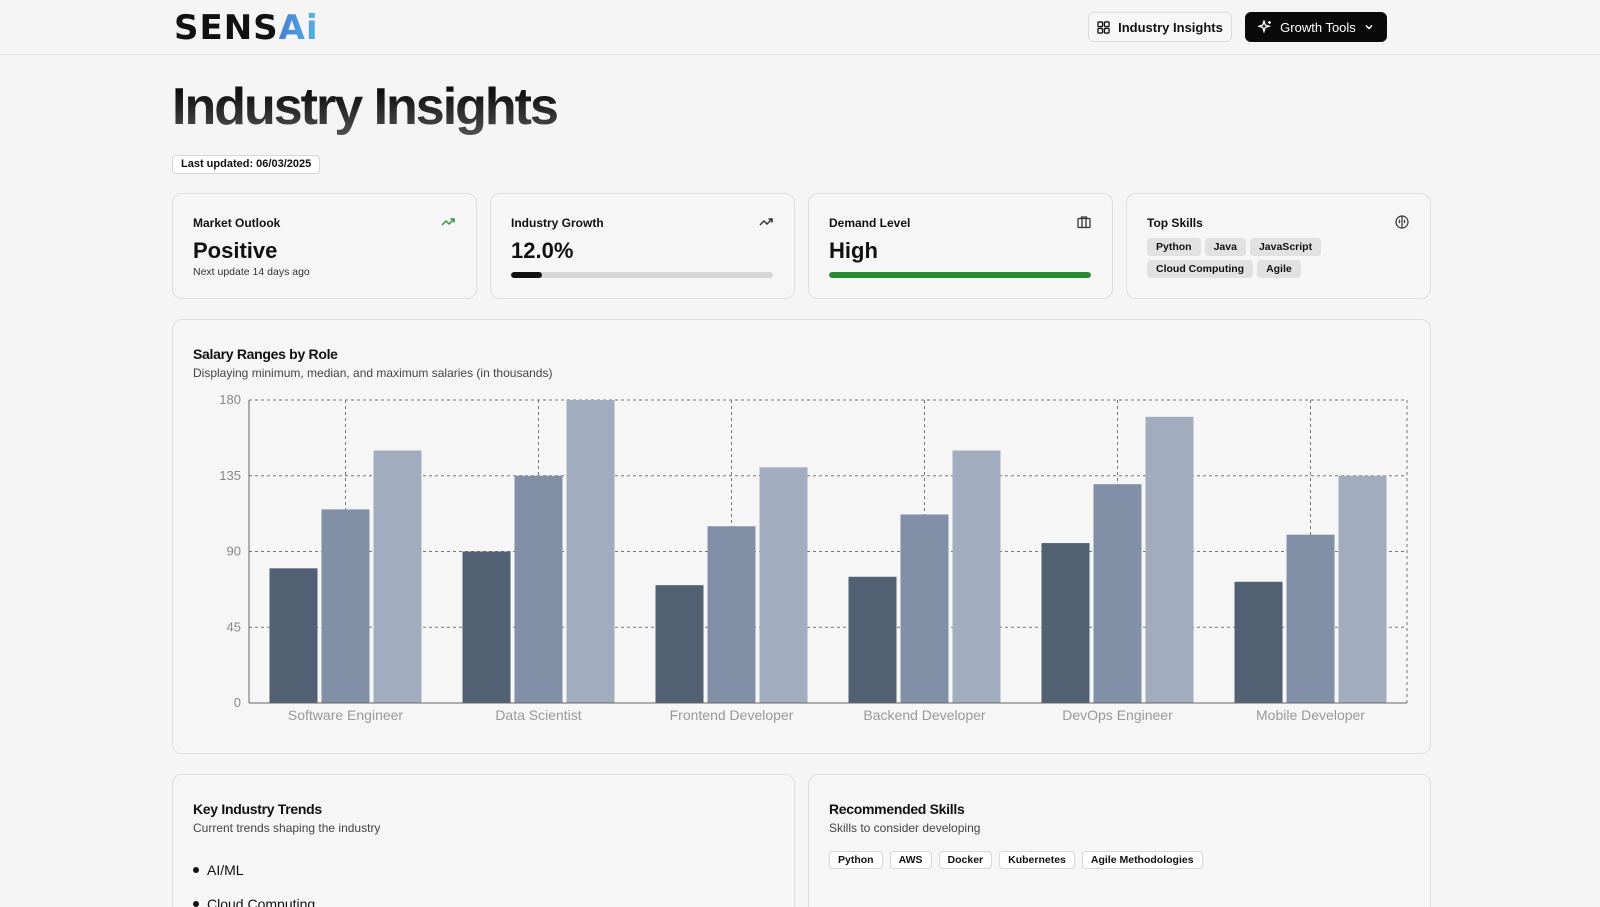 This screenshot has height=907, width=1600. Describe the element at coordinates (1142, 860) in the screenshot. I see `recommended-skill-chip: Agile Methodologies` at that location.